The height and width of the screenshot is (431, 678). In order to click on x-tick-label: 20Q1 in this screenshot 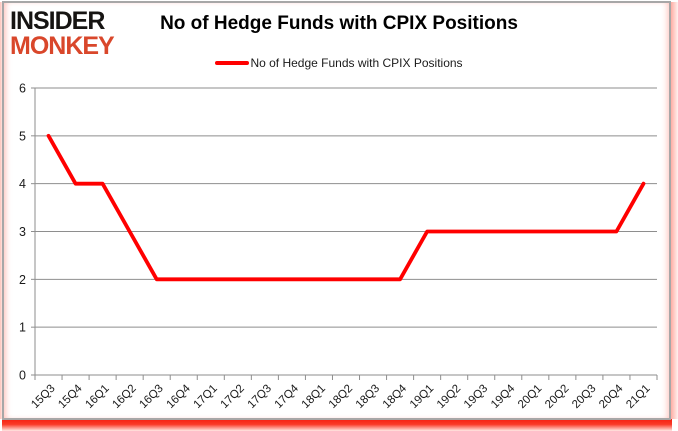, I will do `click(530, 397)`.